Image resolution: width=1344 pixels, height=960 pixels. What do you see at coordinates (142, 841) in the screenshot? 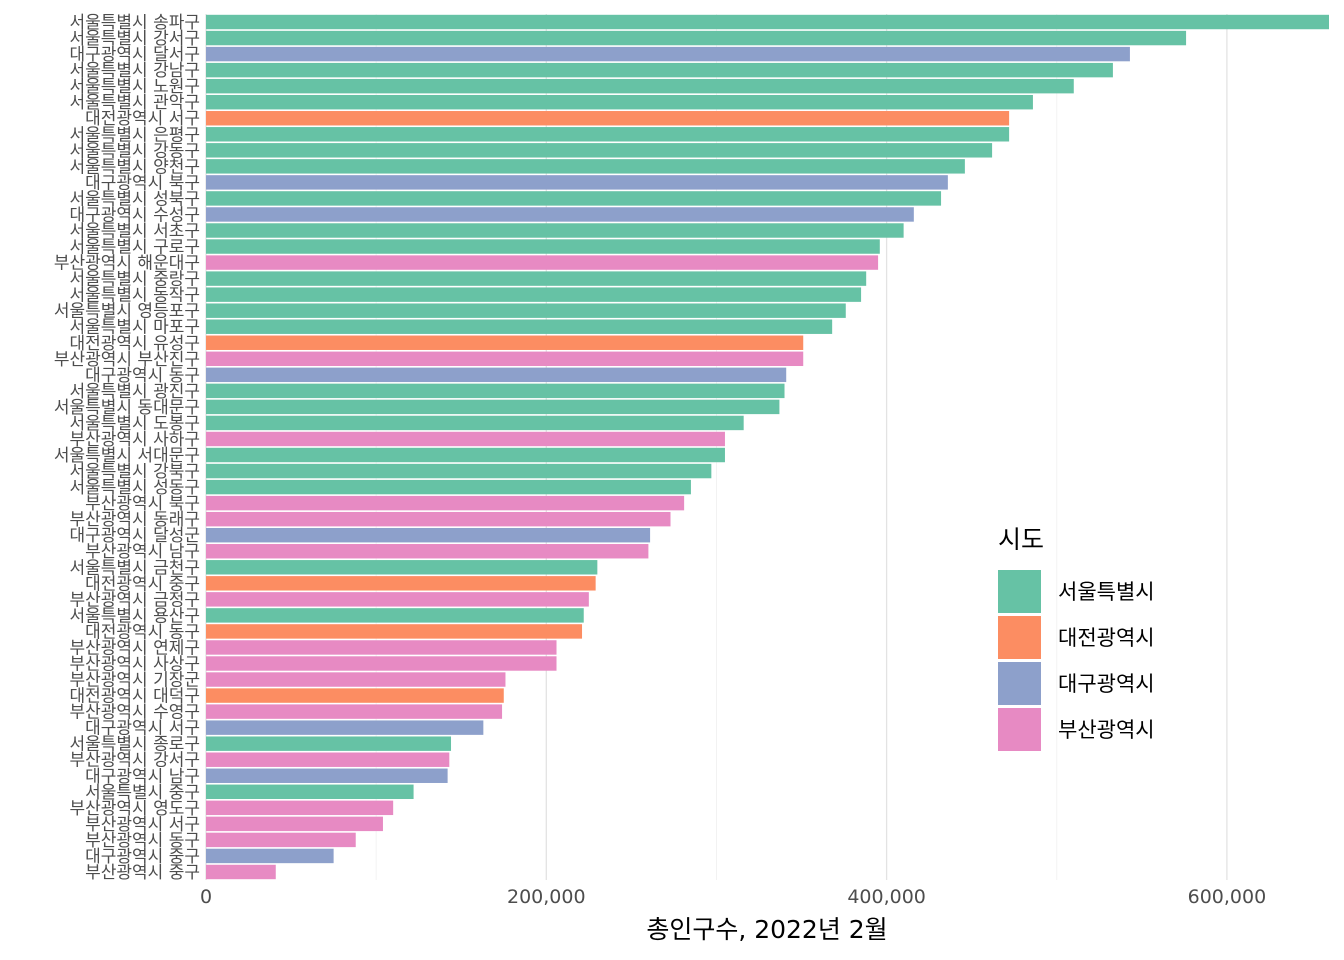
I see `y-tick-label: 부산광역시 동구` at bounding box center [142, 841].